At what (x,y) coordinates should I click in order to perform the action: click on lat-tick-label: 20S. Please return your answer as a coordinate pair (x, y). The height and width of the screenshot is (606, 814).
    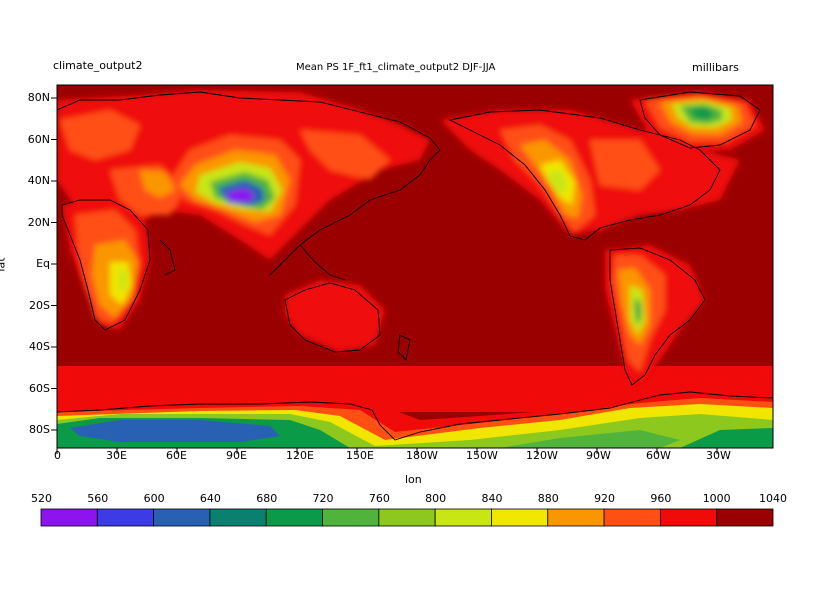
    Looking at the image, I should click on (39, 305).